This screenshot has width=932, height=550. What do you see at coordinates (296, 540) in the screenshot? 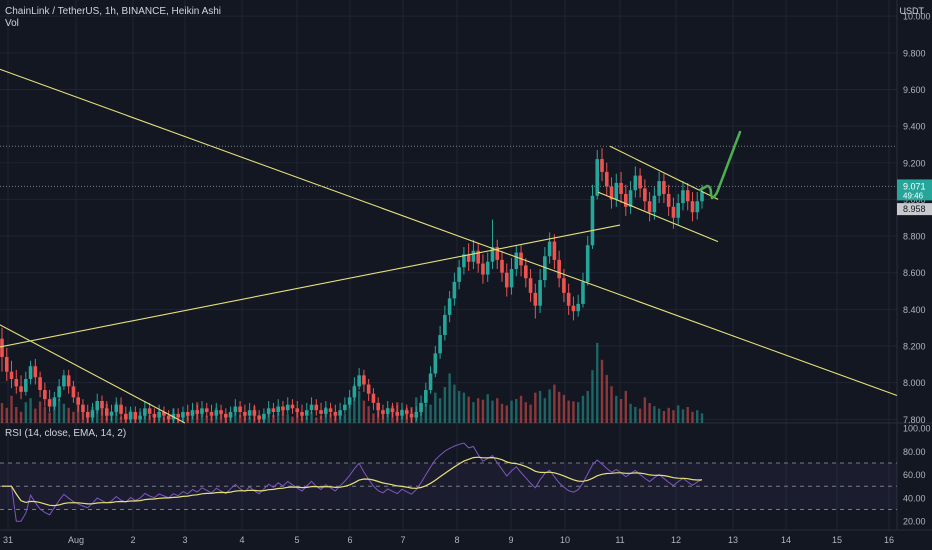
I see `time-tick-label: 5` at bounding box center [296, 540].